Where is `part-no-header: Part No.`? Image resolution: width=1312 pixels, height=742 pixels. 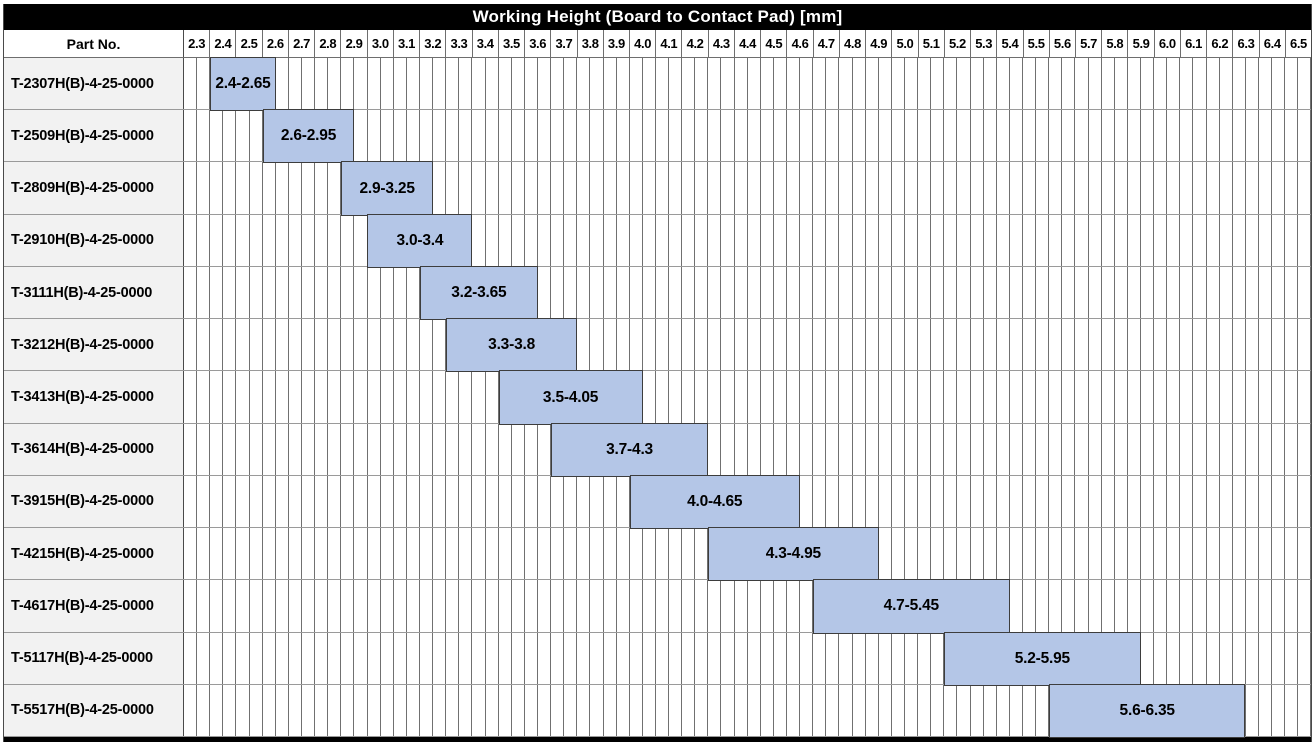
part-no-header: Part No. is located at coordinates (94, 43).